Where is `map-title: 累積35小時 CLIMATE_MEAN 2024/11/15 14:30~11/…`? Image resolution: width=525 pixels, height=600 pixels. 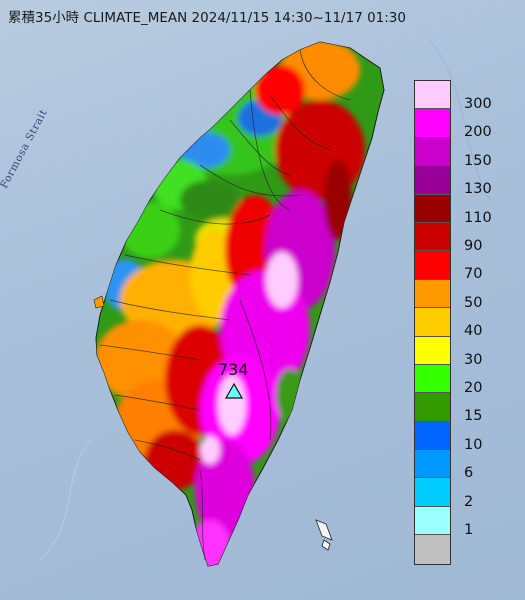 map-title: 累積35小時 CLIMATE_MEAN 2024/11/15 14:30~11/… is located at coordinates (207, 18).